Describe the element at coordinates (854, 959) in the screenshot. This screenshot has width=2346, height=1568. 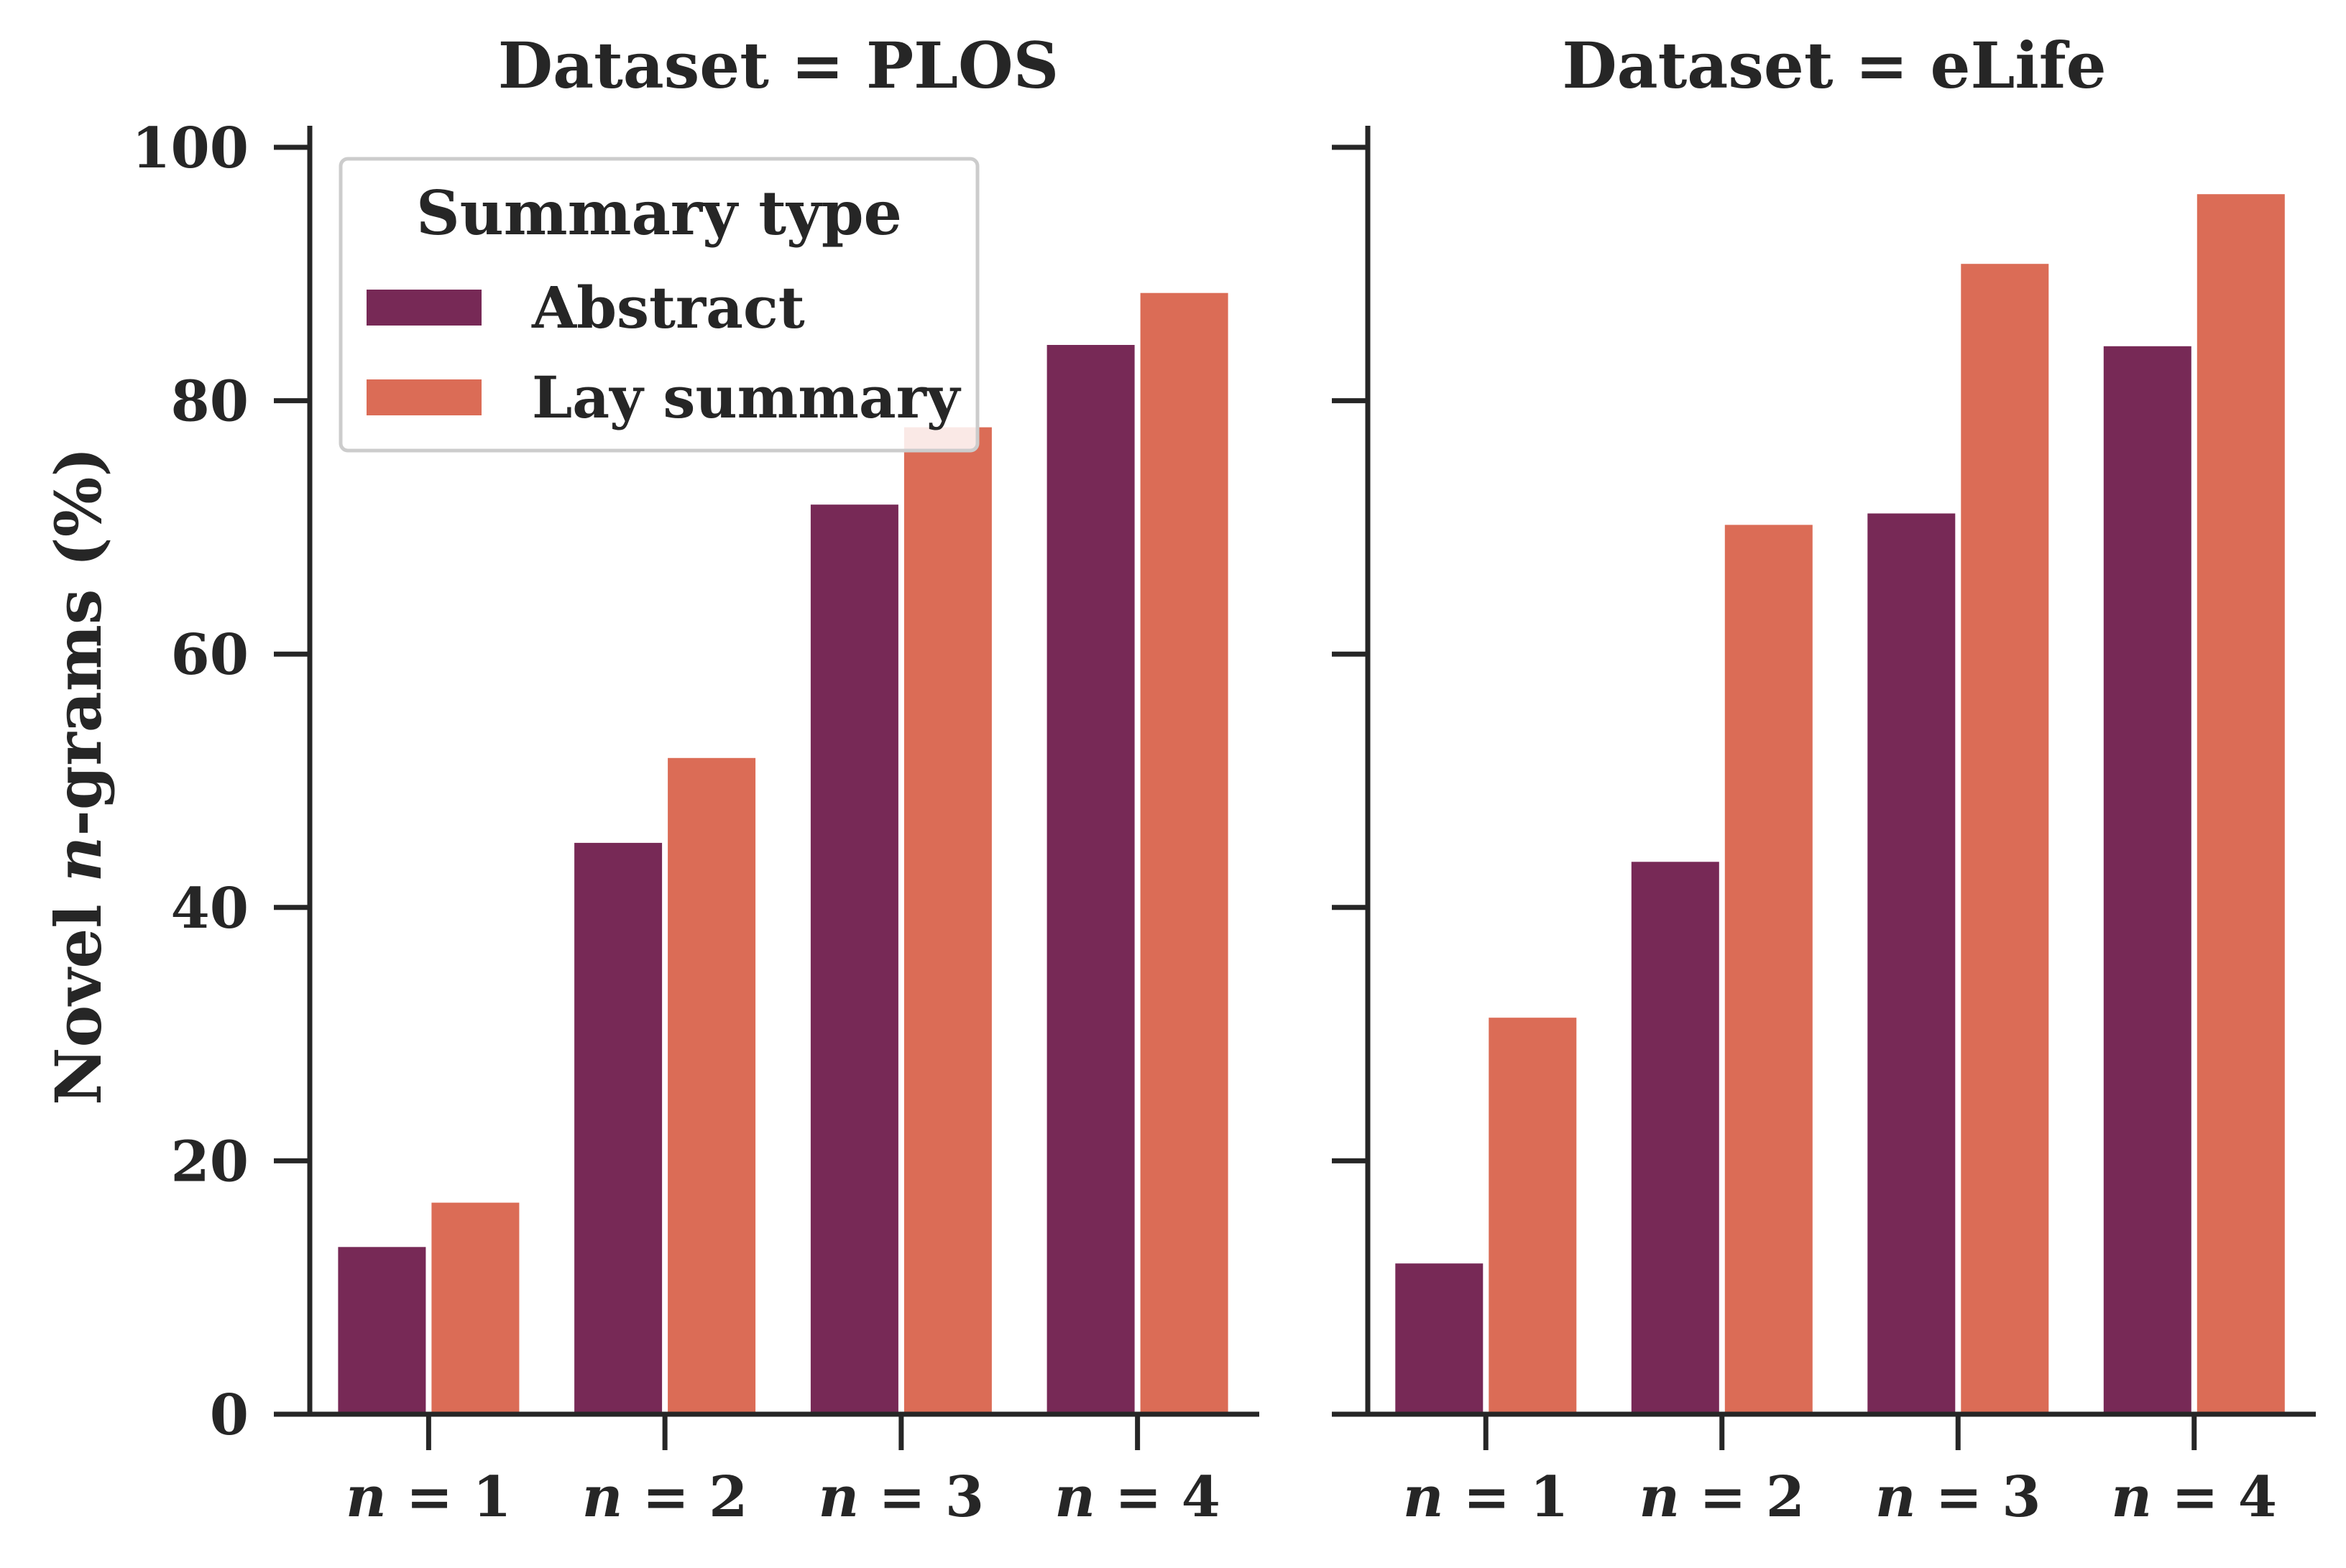
I see `bar-plos-abstract-n3` at that location.